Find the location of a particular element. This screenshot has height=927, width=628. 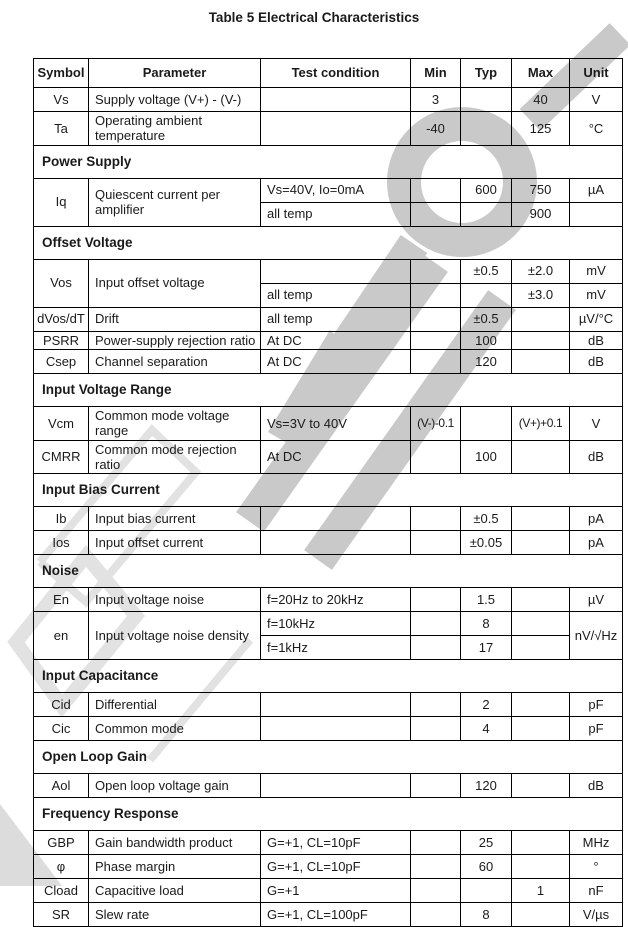

table-cell: en is located at coordinates (61, 636).